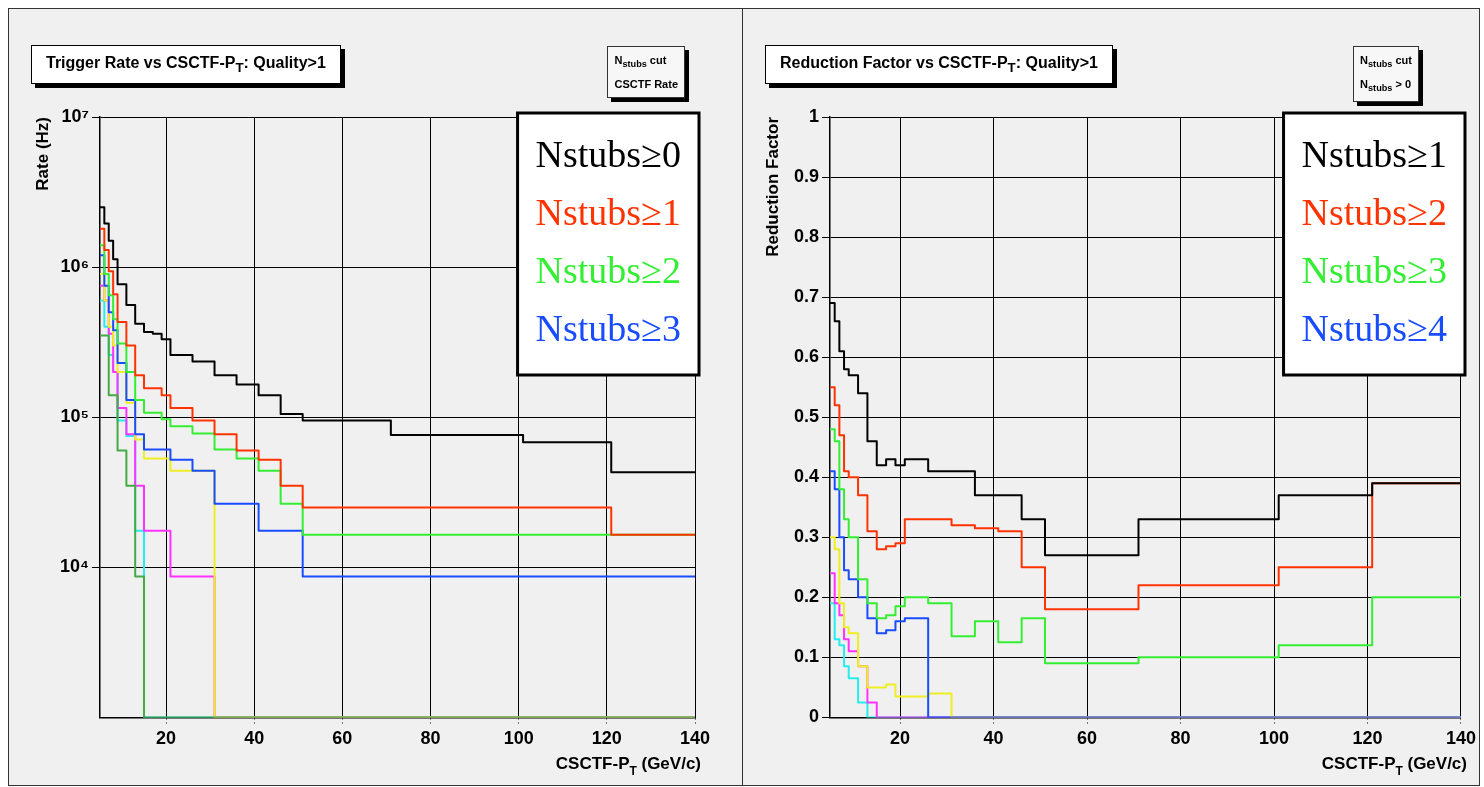 The width and height of the screenshot is (1484, 787). Describe the element at coordinates (814, 716) in the screenshot. I see `y-tick-label: 0` at that location.